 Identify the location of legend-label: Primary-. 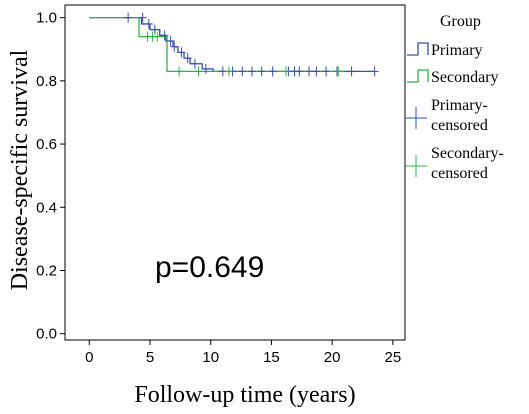
(459, 105).